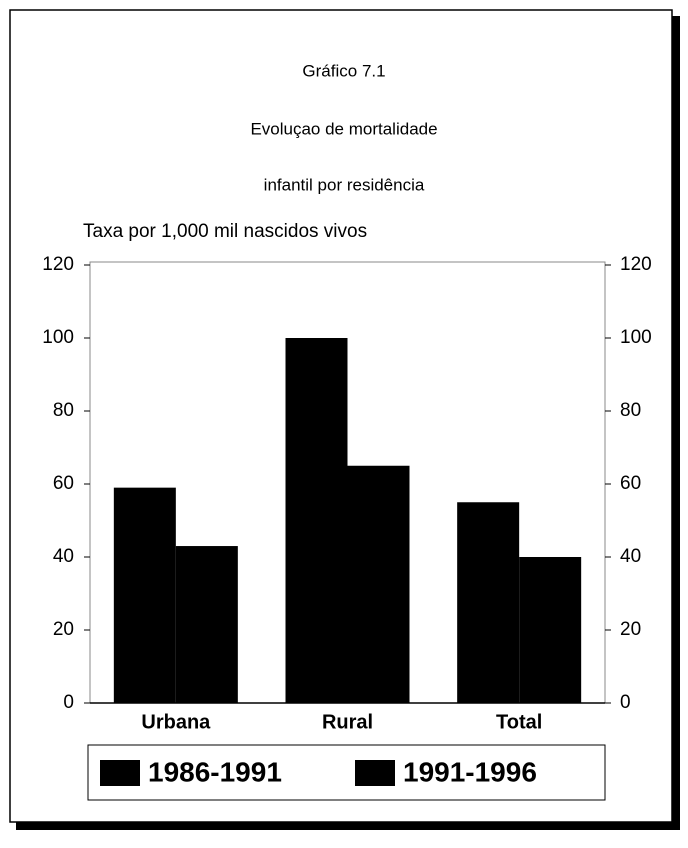  What do you see at coordinates (636, 337) in the screenshot?
I see `y2-tick-label: 100` at bounding box center [636, 337].